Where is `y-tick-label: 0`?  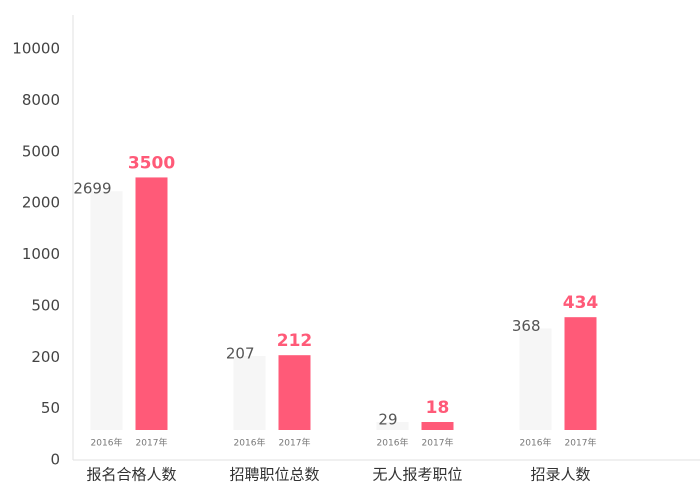 y-tick-label: 0 is located at coordinates (55, 460).